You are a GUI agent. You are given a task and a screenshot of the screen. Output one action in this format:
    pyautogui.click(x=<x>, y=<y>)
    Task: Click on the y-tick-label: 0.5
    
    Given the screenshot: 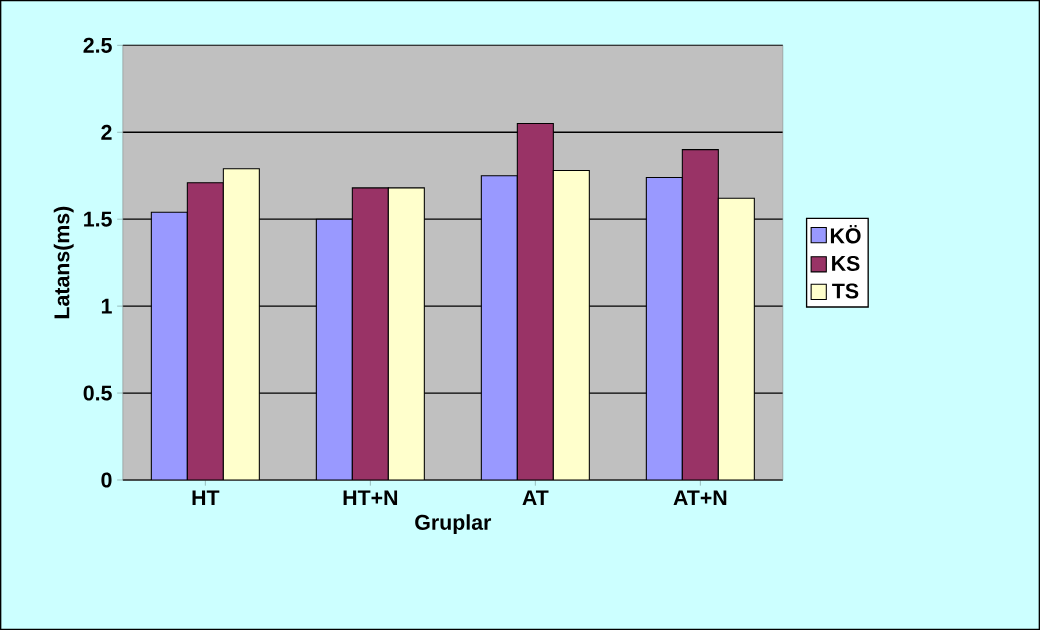 What is the action you would take?
    pyautogui.click(x=97, y=393)
    